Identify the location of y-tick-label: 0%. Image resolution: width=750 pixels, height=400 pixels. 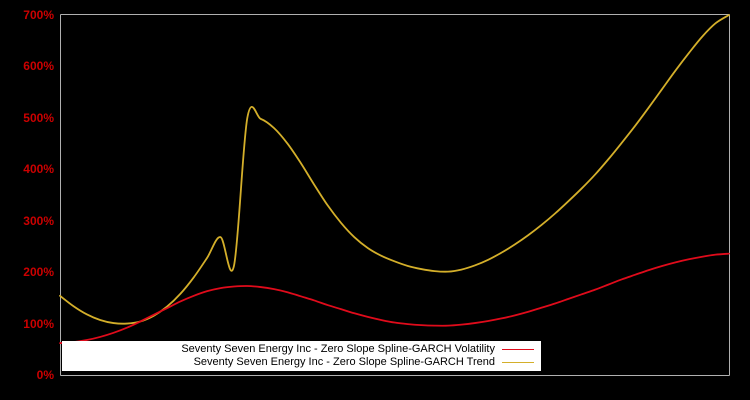
(45, 375).